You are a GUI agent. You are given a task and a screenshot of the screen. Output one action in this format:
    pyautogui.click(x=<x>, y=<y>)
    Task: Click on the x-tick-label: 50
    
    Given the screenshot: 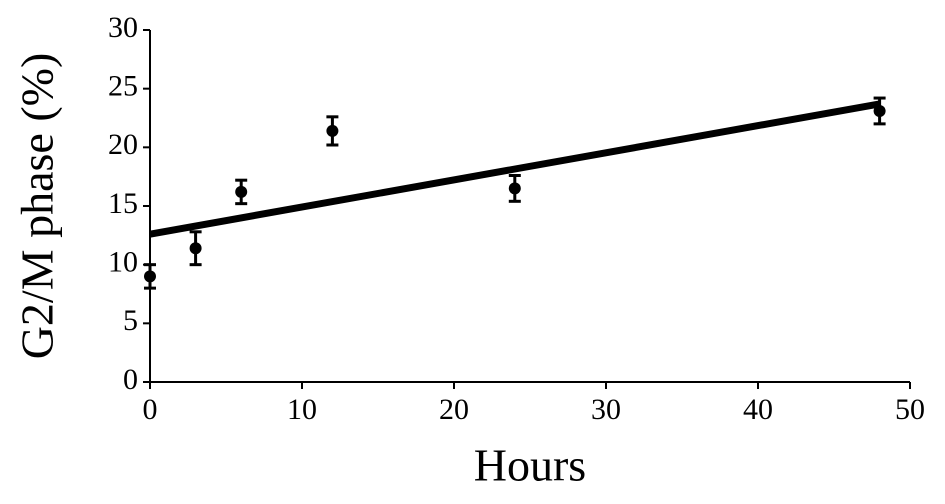 What is the action you would take?
    pyautogui.click(x=910, y=409)
    